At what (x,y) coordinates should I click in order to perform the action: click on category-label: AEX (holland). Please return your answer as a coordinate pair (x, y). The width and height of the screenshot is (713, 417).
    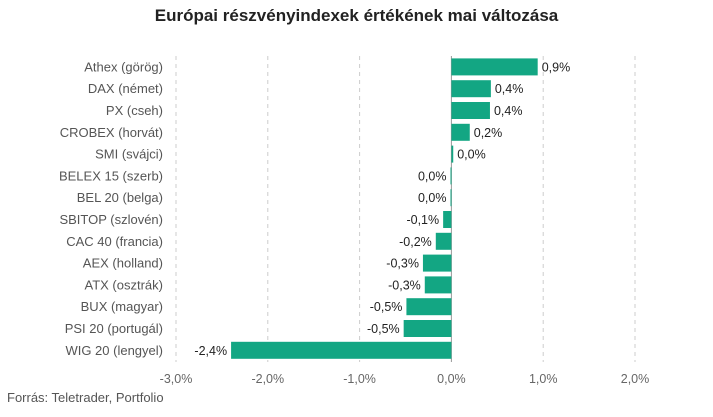
    Looking at the image, I should click on (123, 263).